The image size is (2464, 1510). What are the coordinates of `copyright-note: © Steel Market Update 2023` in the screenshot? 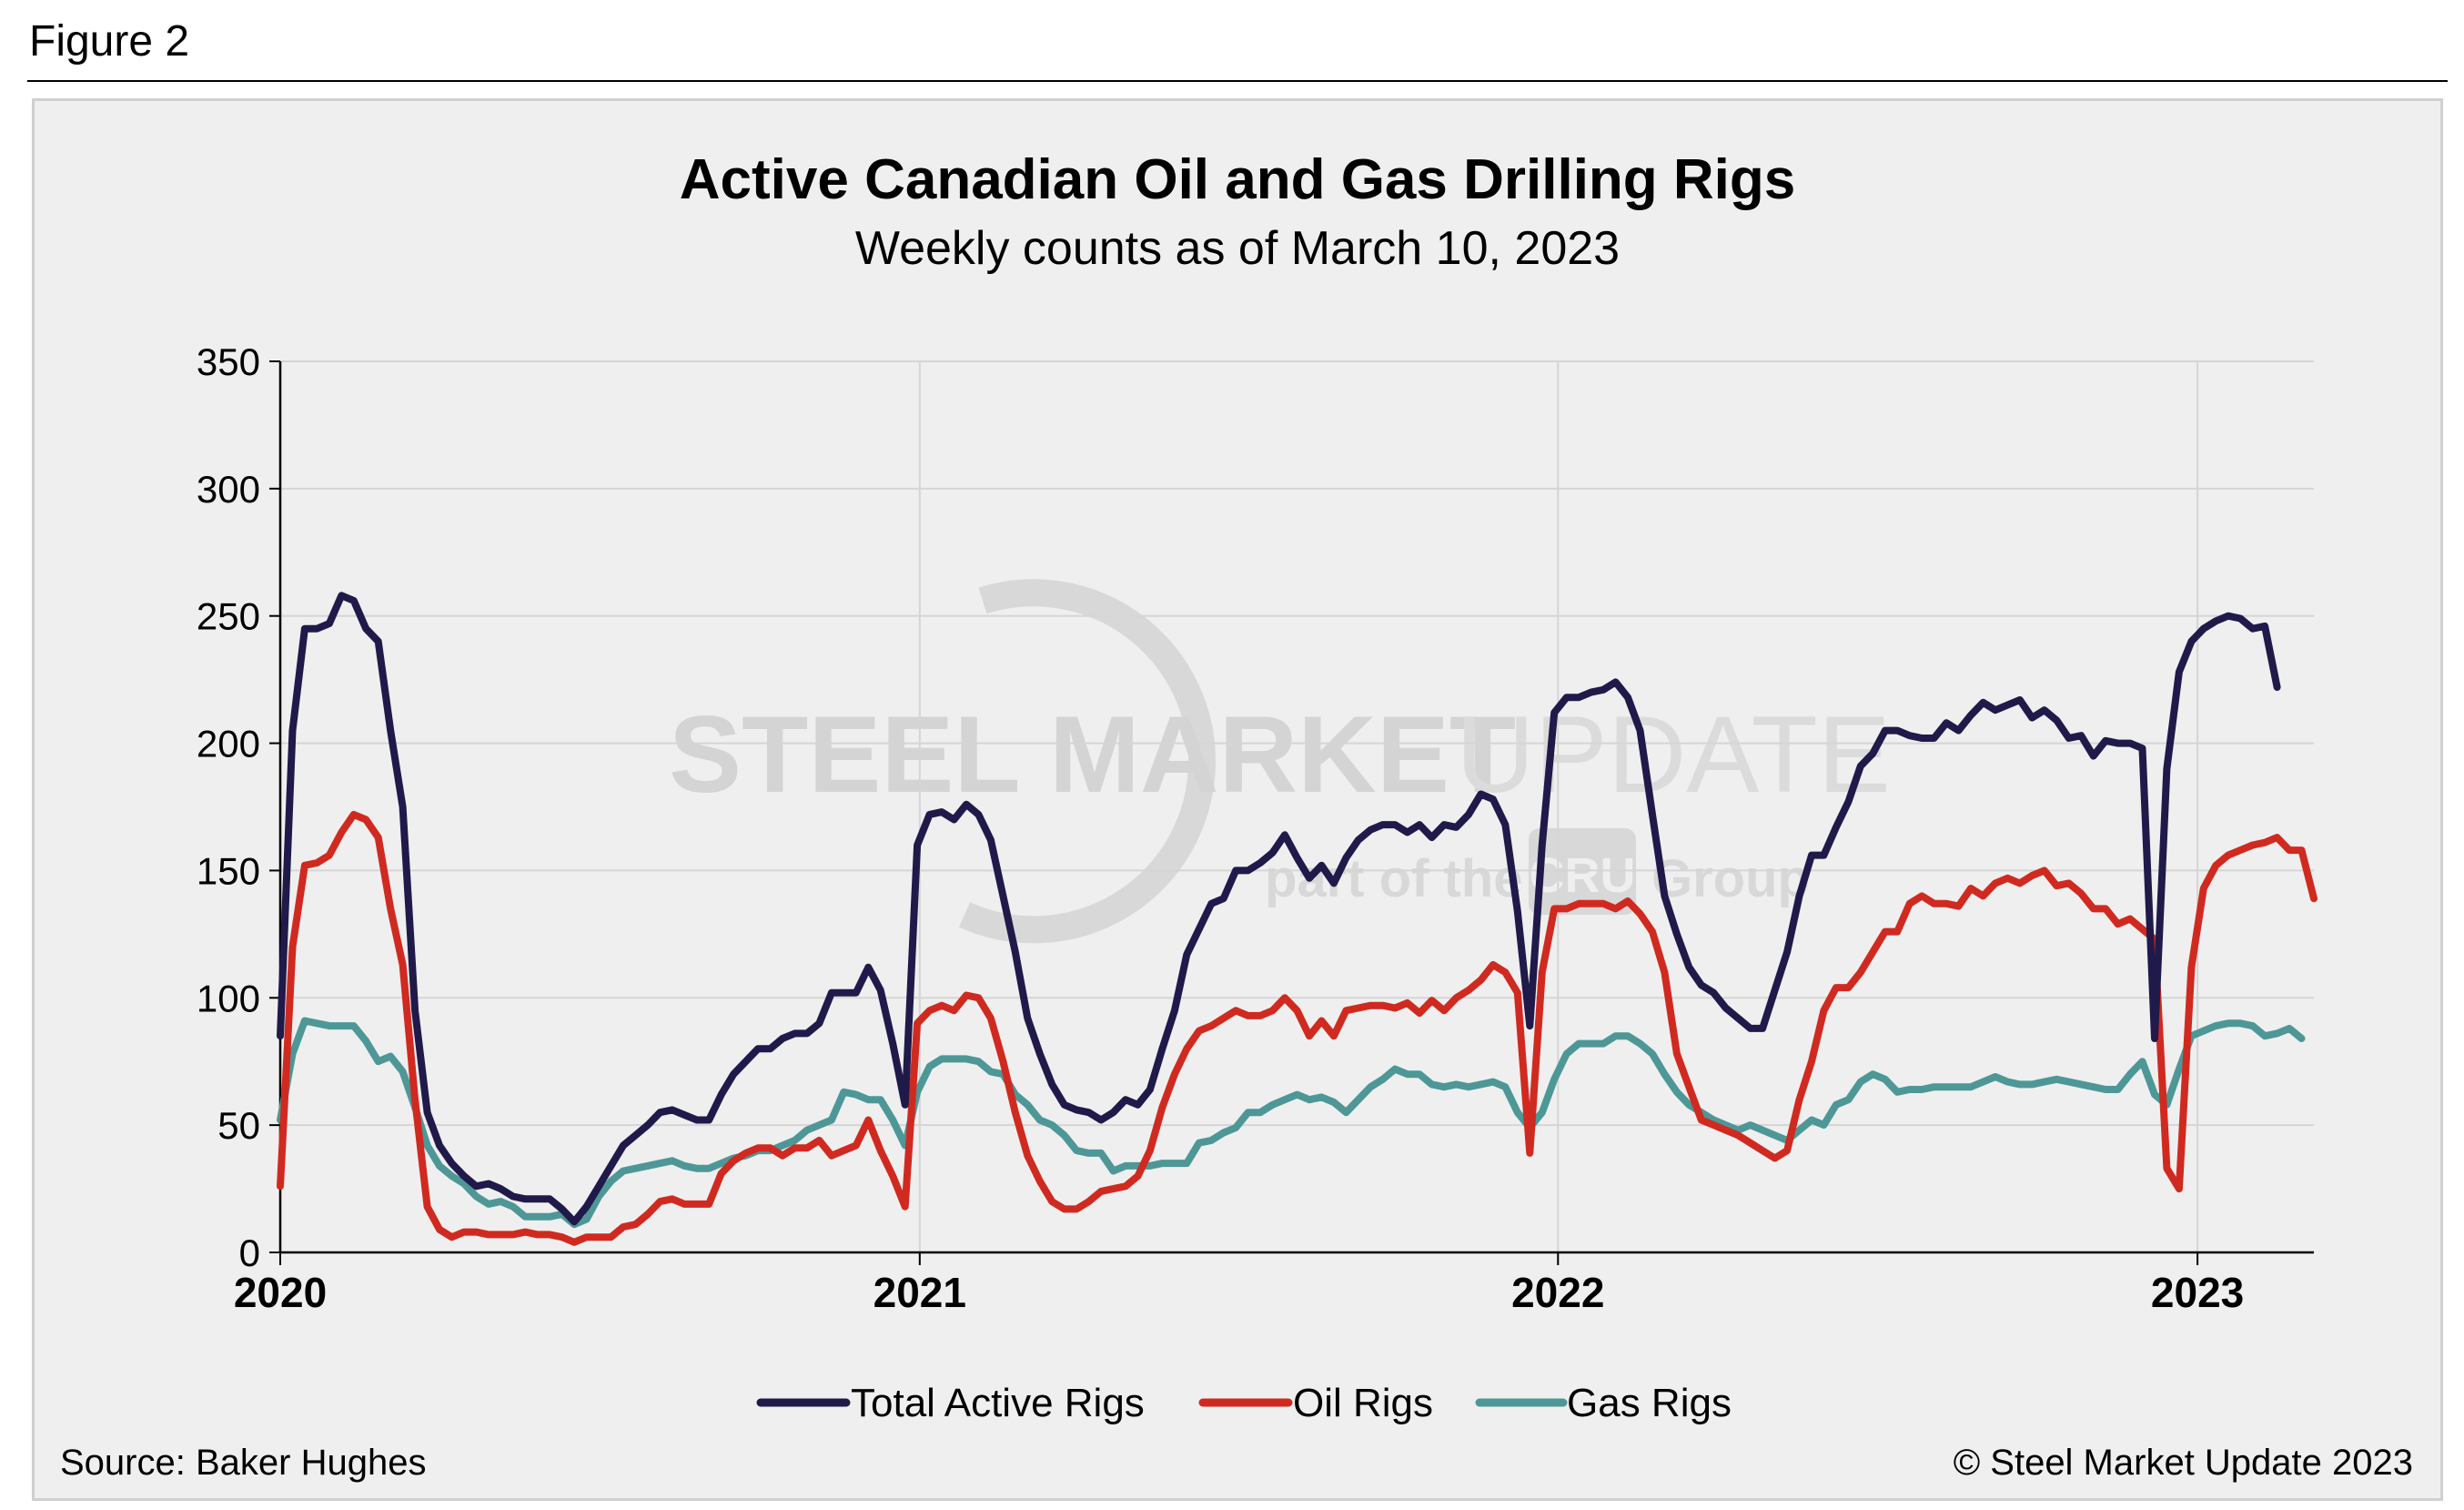 It's located at (2183, 1463).